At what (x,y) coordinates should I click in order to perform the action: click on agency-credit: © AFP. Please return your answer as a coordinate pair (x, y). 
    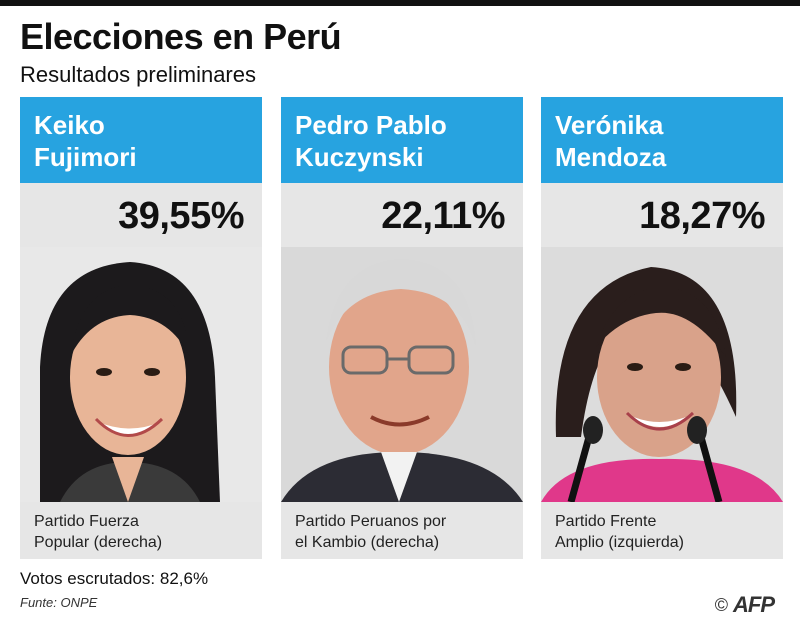
    Looking at the image, I should click on (744, 605).